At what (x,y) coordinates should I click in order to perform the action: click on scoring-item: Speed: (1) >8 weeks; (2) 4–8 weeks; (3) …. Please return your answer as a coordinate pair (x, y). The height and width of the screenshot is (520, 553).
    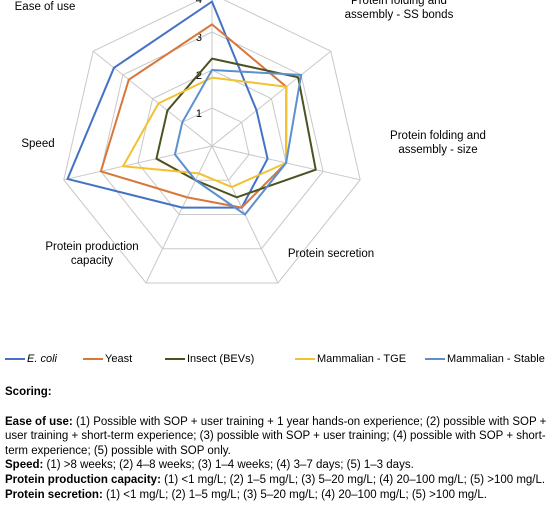
    Looking at the image, I should click on (277, 465).